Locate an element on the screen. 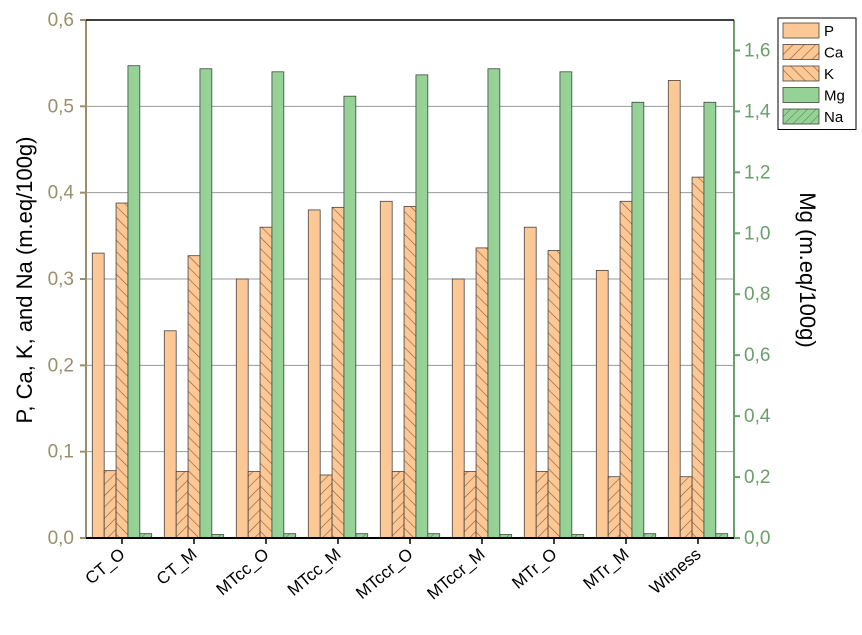  legend-swatch-na is located at coordinates (801, 116).